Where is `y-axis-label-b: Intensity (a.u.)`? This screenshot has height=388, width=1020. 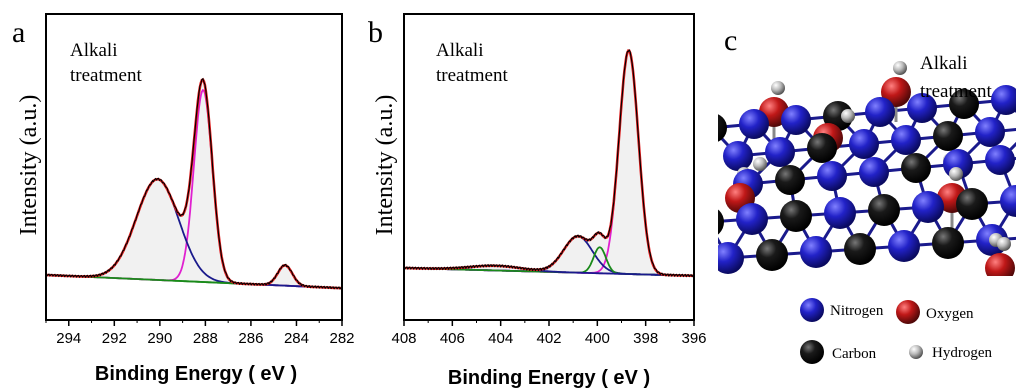
y-axis-label-b: Intensity (a.u.) is located at coordinates (385, 165).